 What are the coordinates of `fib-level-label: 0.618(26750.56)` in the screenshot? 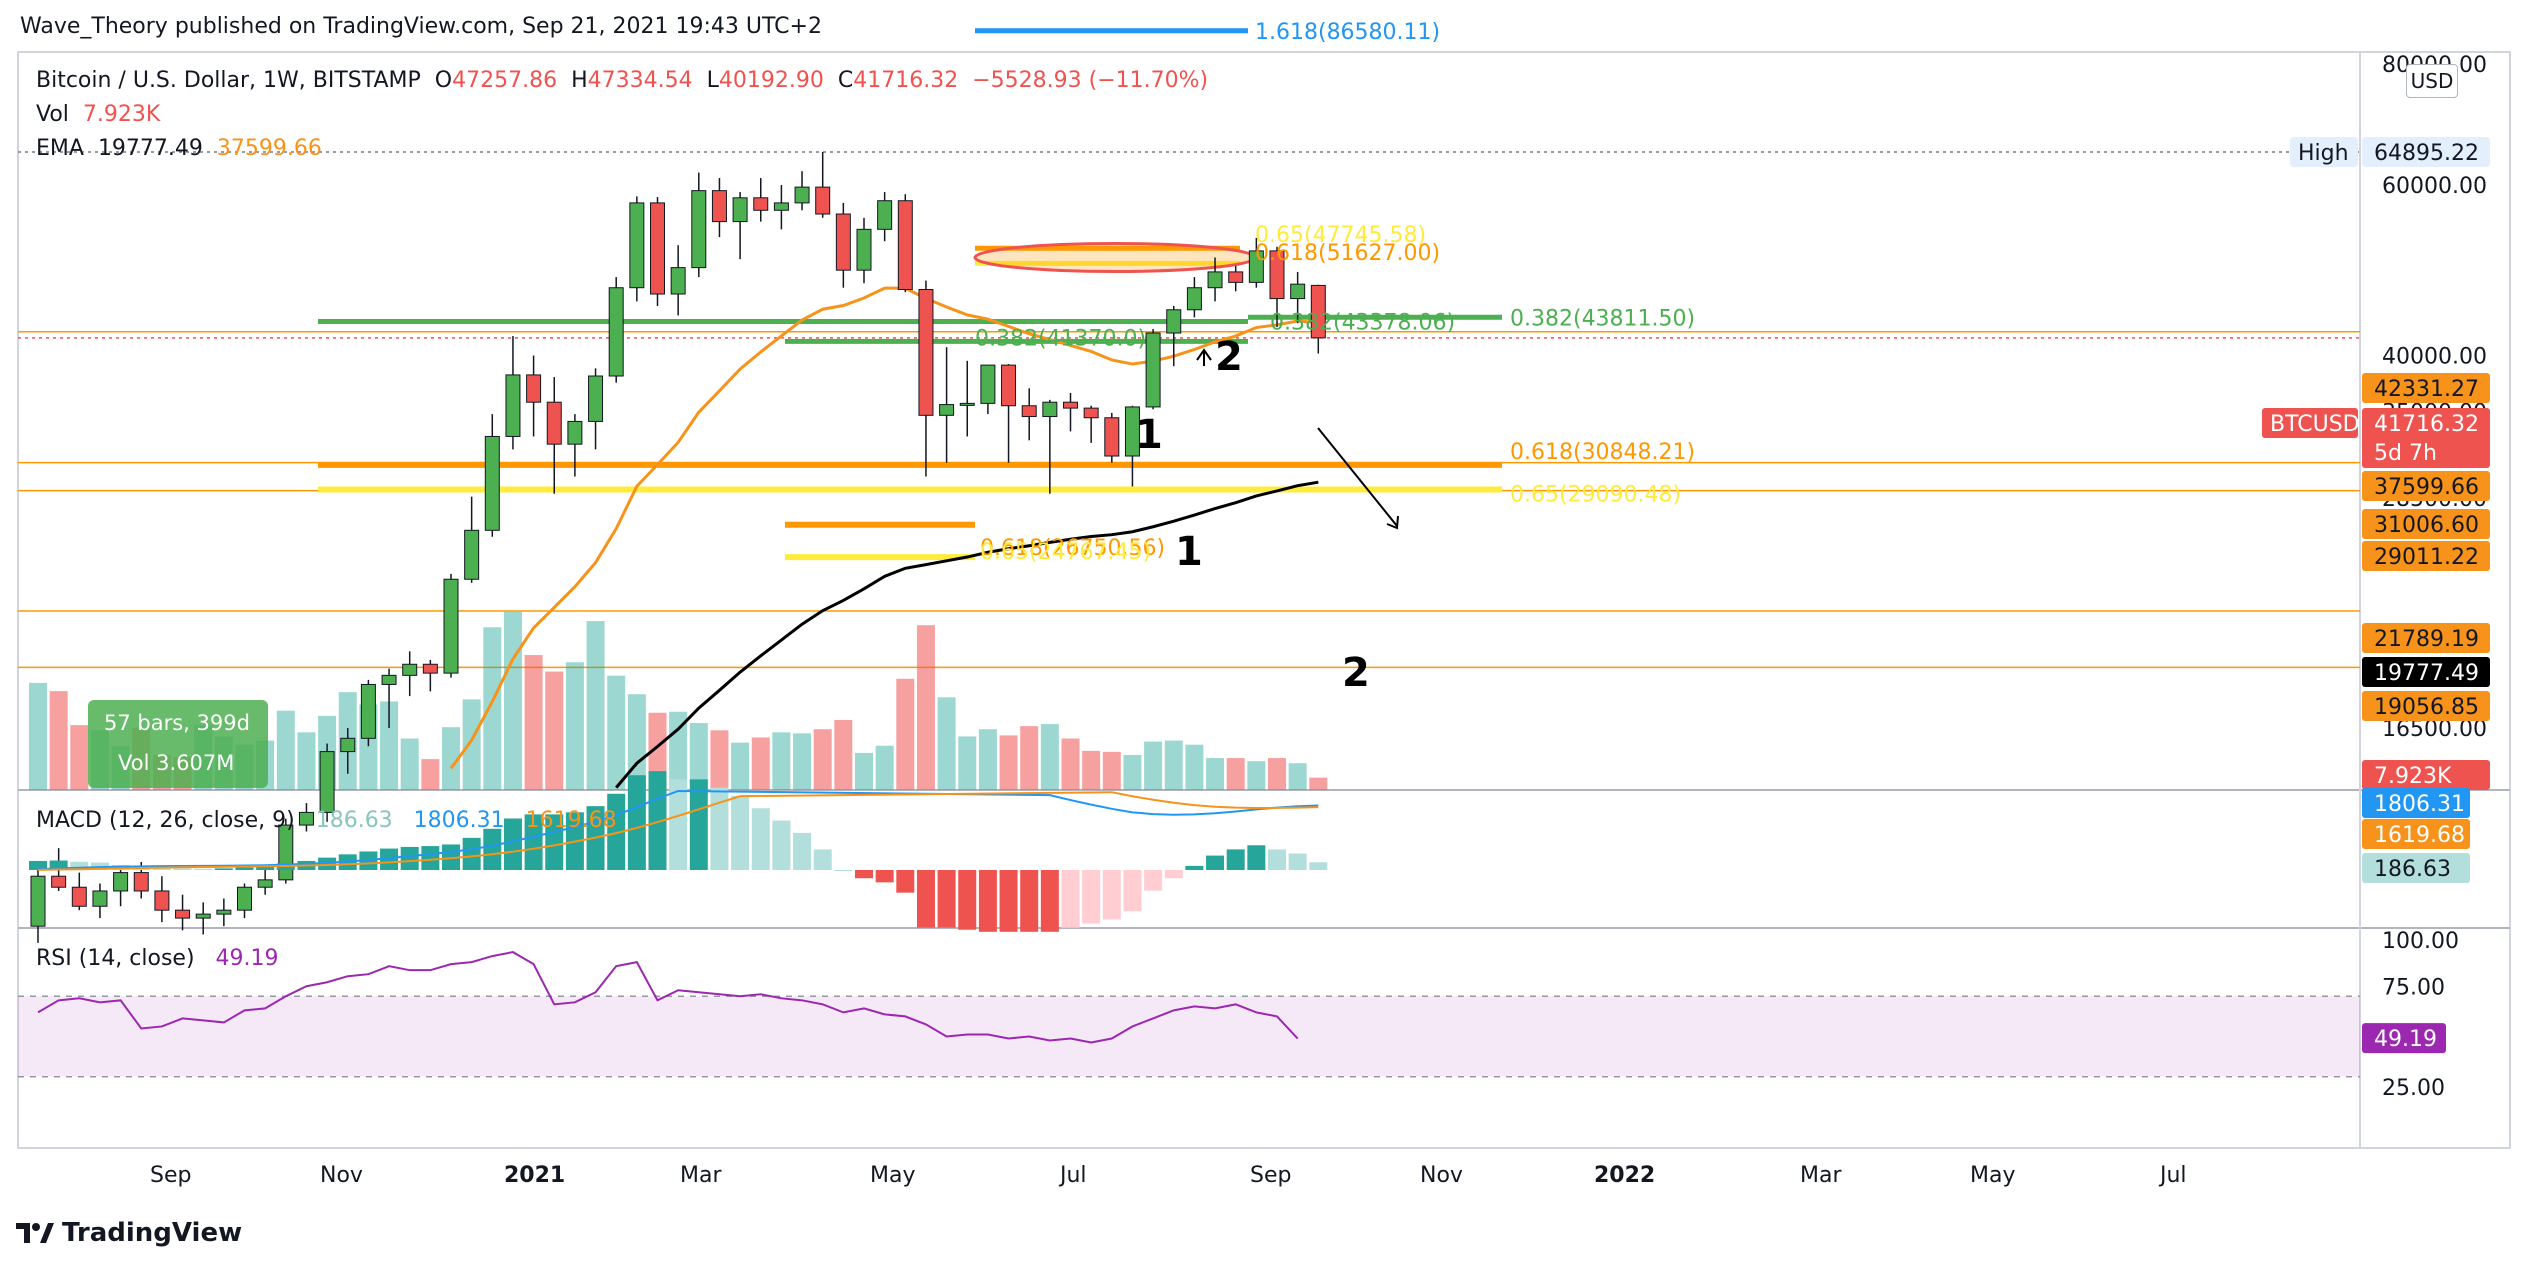 It's located at (1072, 548).